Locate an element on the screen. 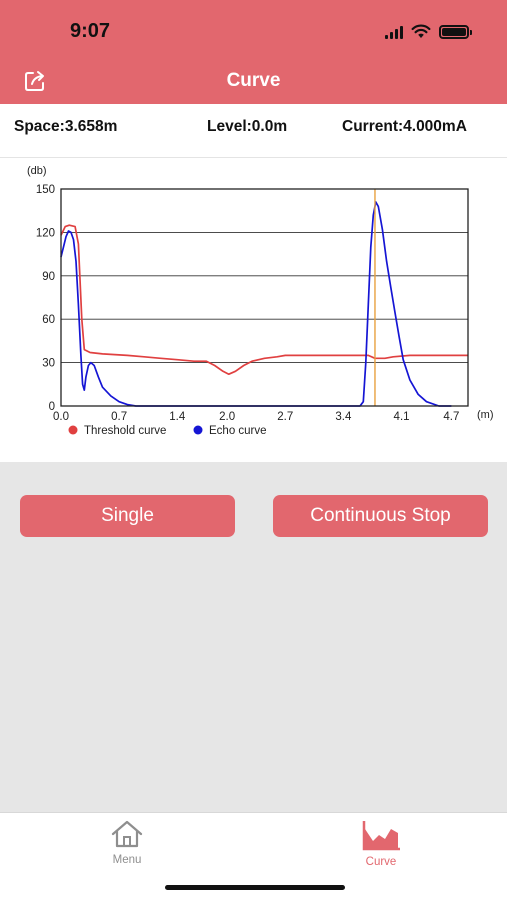  x-tick-label: 4.7 is located at coordinates (451, 417).